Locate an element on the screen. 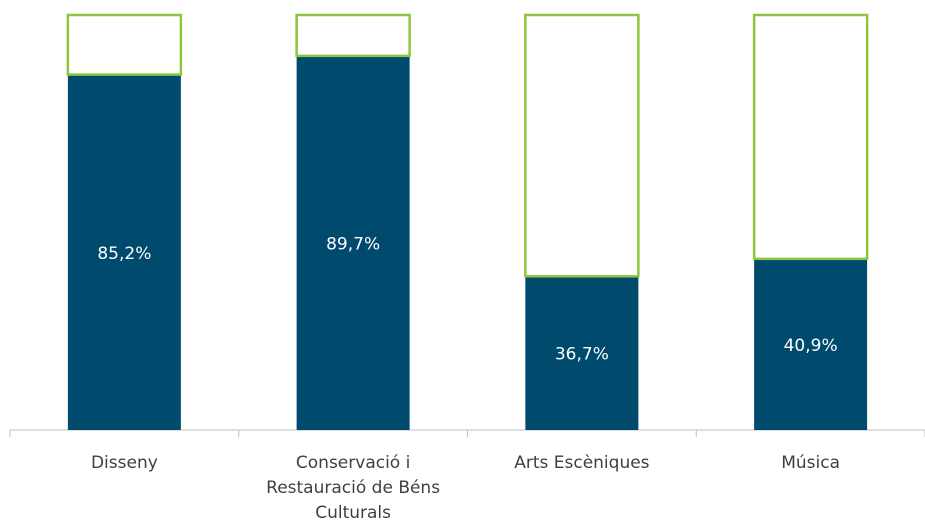 The image size is (925, 526). x-tick-label: Disseny is located at coordinates (124, 463).